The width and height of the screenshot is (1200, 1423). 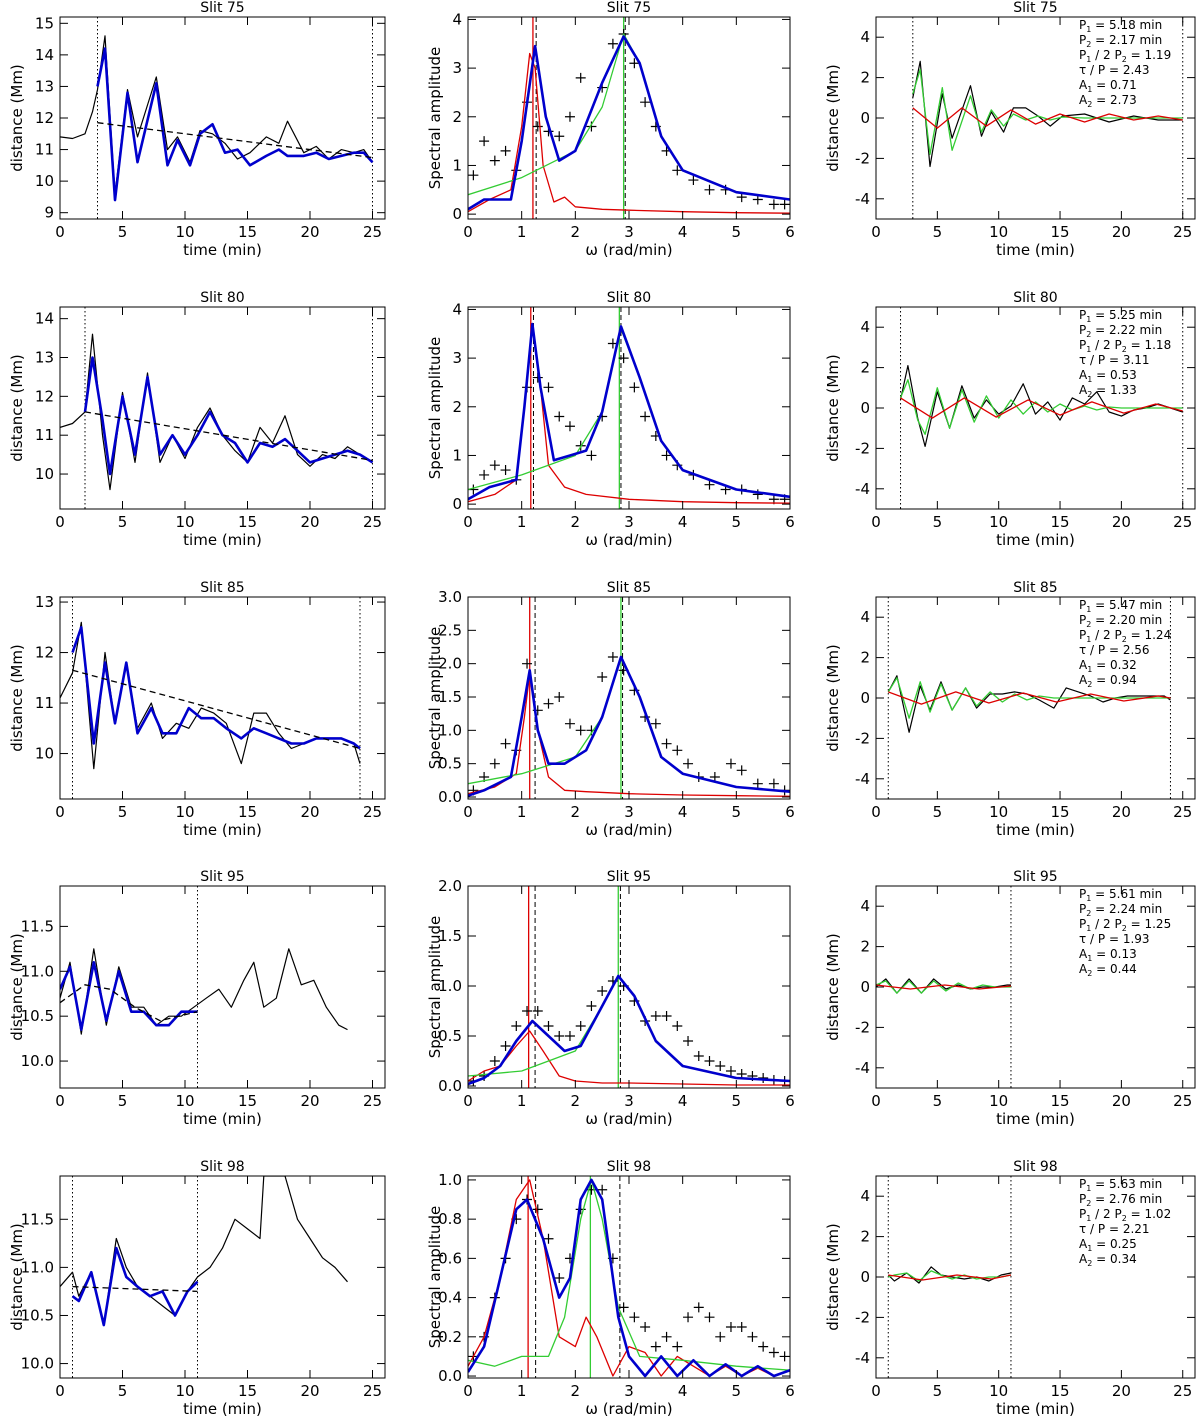 I want to click on annotation-text: P2 = 2.24 min, so click(x=1120, y=910).